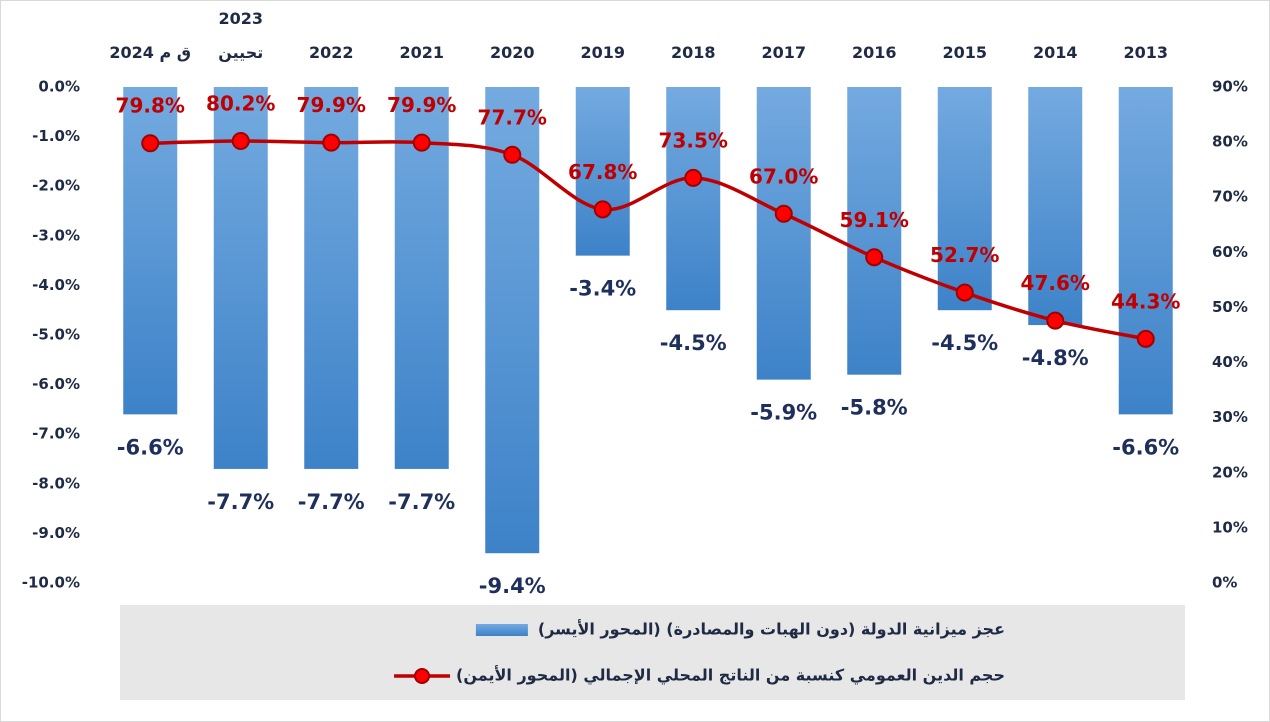 The image size is (1270, 722). I want to click on y-tick-label: -8.0%, so click(56, 483).